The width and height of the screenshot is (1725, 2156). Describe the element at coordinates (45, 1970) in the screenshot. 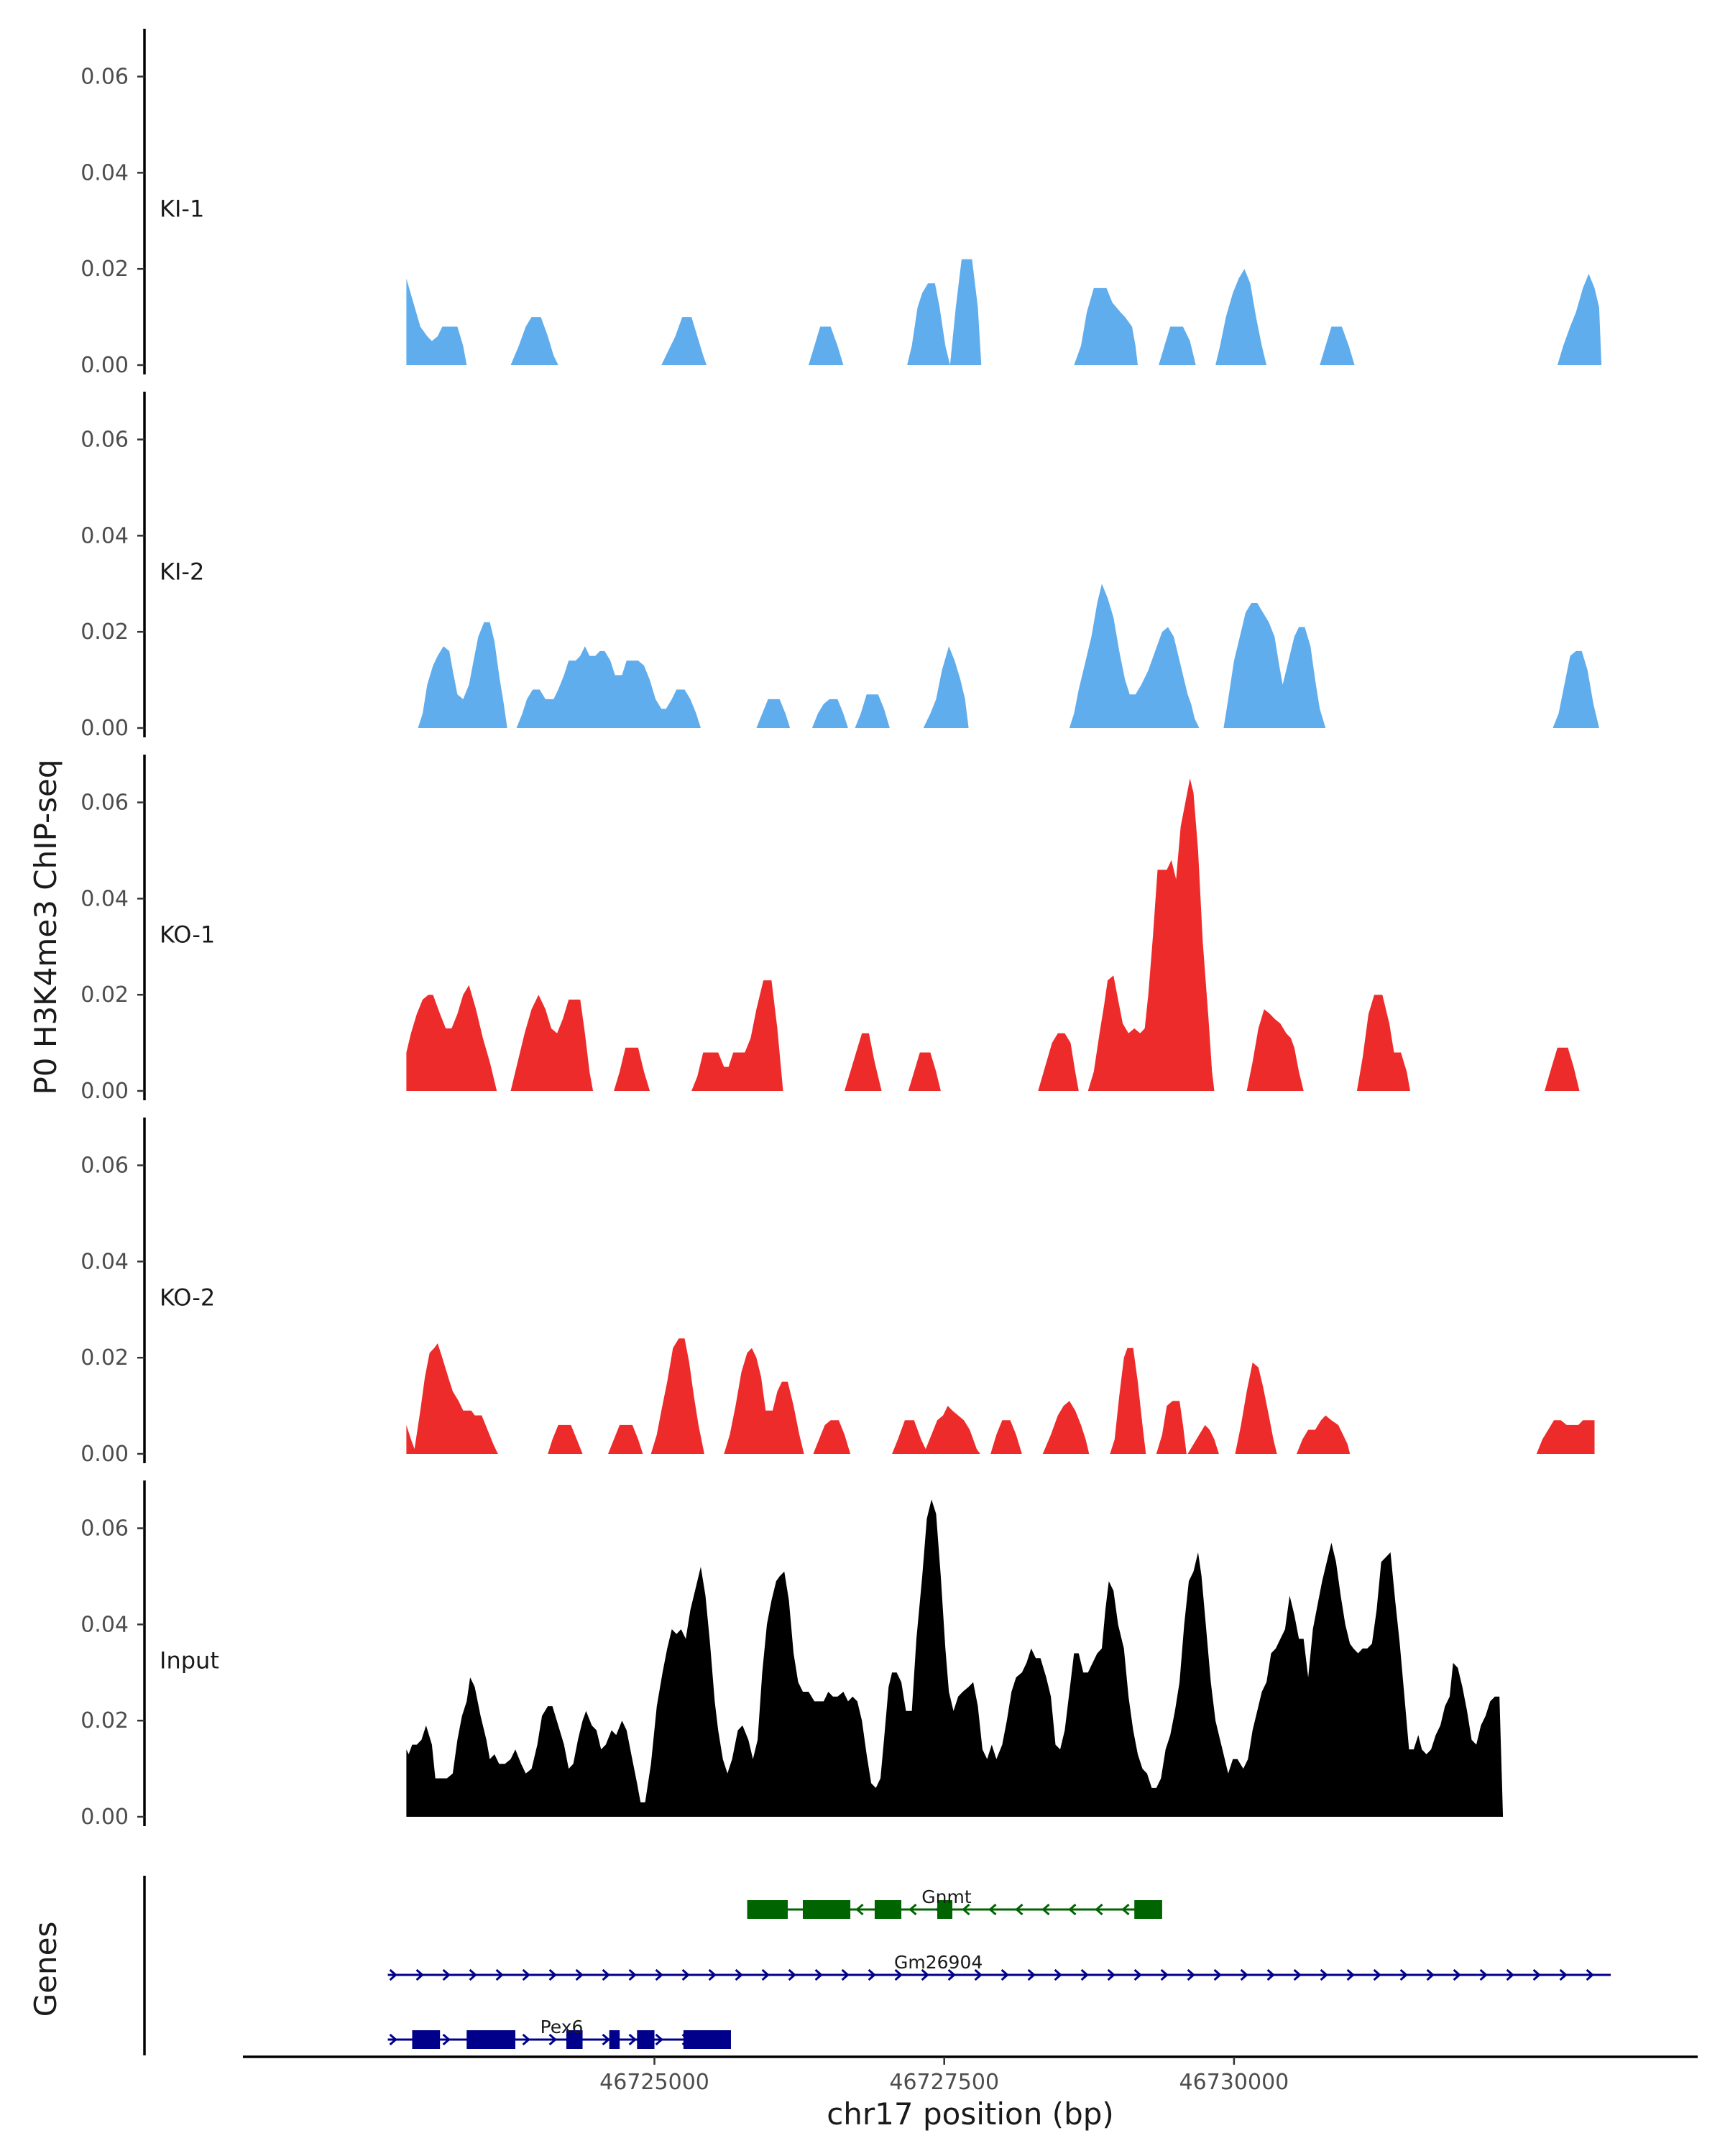

I see `genes-axis-title: Genes` at that location.